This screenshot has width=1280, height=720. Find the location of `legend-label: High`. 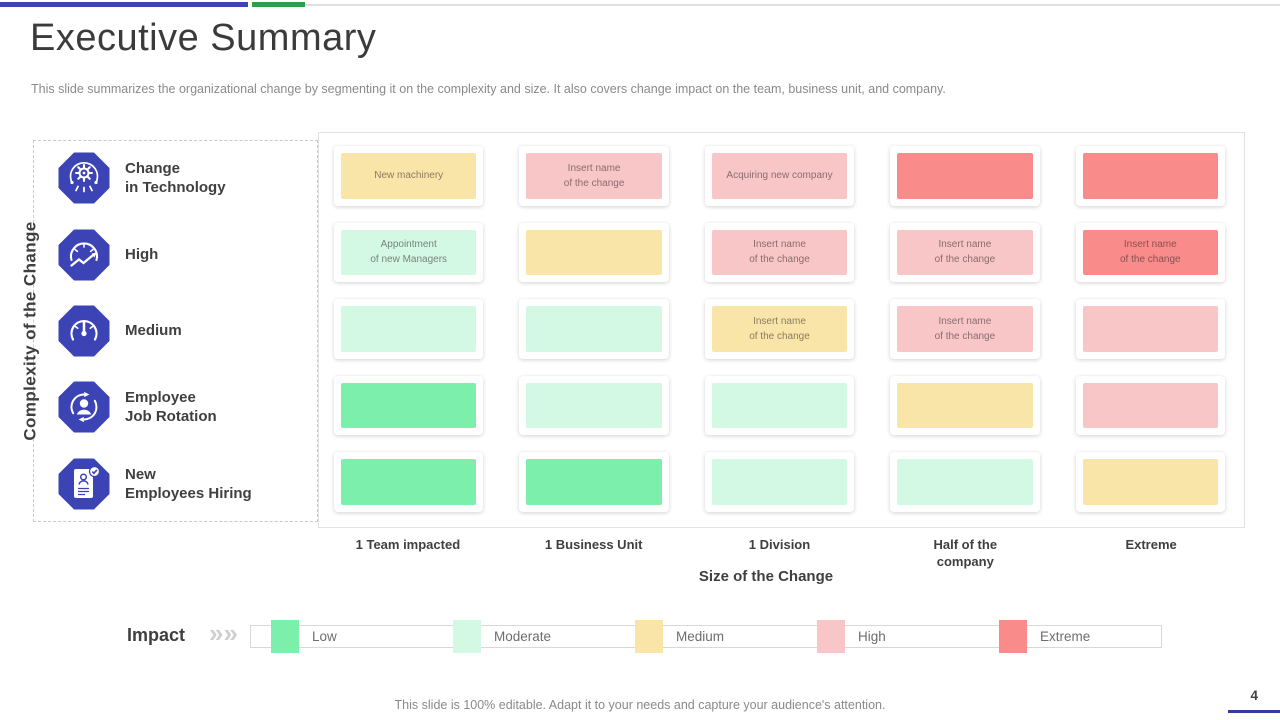

legend-label: High is located at coordinates (872, 636).